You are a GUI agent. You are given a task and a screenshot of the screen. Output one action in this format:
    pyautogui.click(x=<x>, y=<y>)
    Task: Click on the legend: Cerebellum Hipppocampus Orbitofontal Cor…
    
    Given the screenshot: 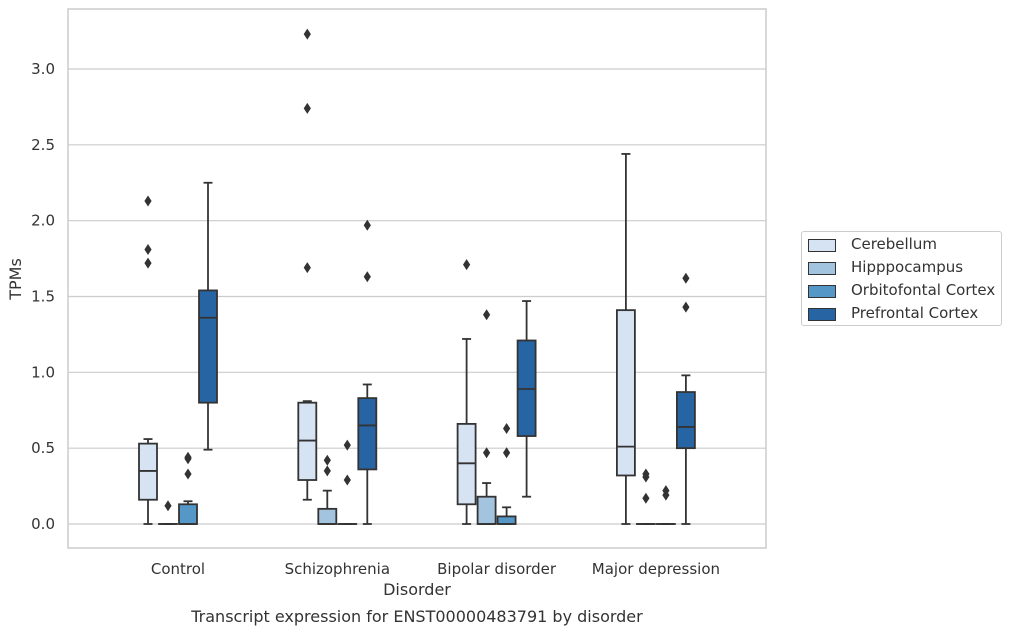 What is the action you would take?
    pyautogui.click(x=901, y=278)
    